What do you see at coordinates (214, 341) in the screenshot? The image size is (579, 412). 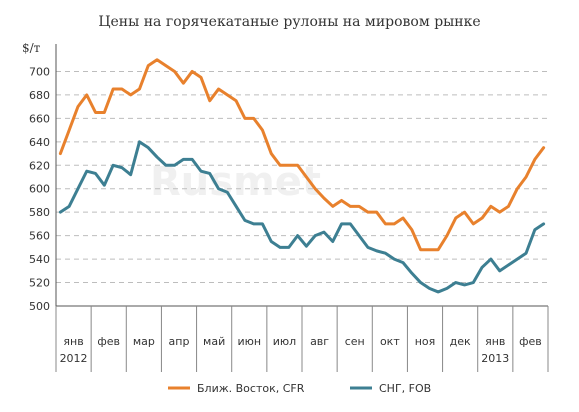 I see `month-label: май` at bounding box center [214, 341].